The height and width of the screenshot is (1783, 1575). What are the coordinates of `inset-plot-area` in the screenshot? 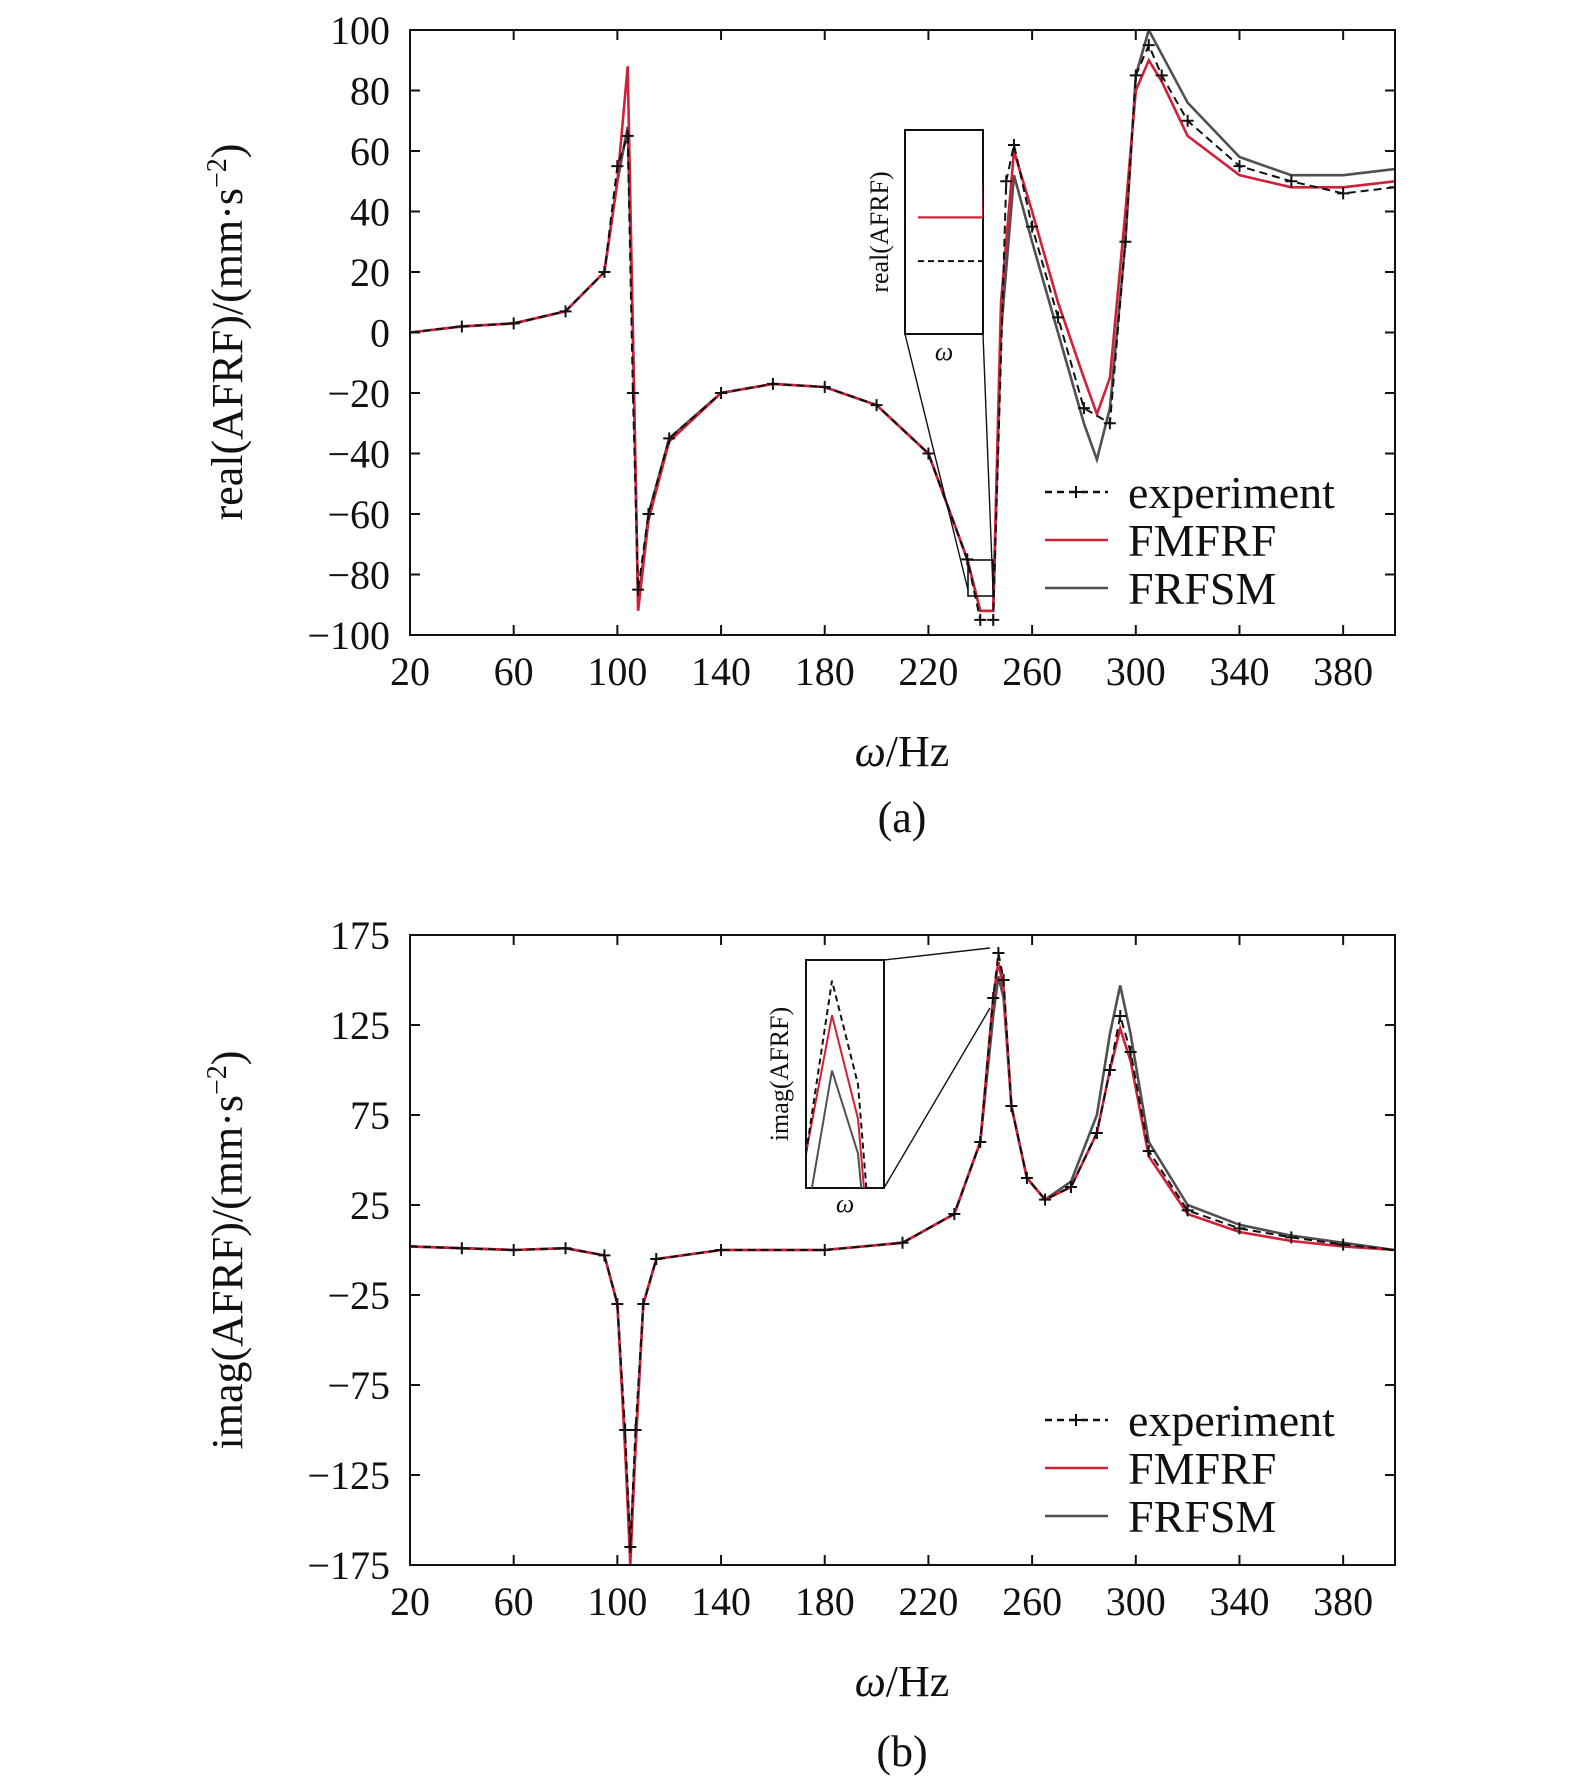 It's located at (950, 221).